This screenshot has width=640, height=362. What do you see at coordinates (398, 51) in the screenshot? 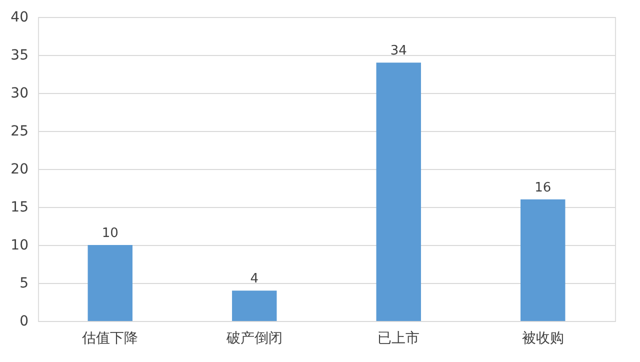
I see `data-label: 34` at bounding box center [398, 51].